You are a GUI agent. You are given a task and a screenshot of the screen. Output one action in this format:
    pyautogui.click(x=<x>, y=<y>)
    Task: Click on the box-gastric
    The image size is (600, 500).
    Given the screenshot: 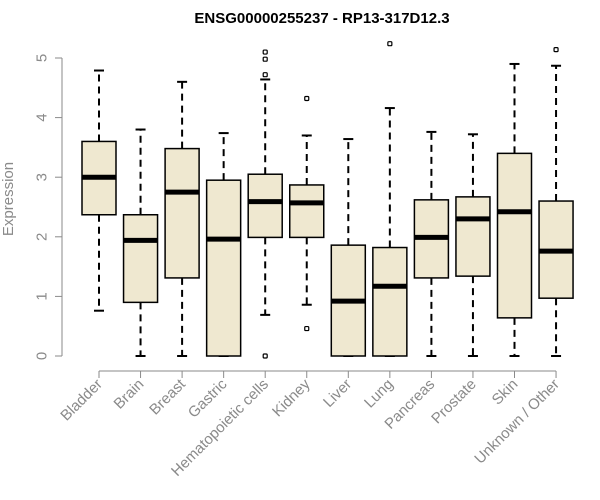 What is the action you would take?
    pyautogui.click(x=223, y=244)
    